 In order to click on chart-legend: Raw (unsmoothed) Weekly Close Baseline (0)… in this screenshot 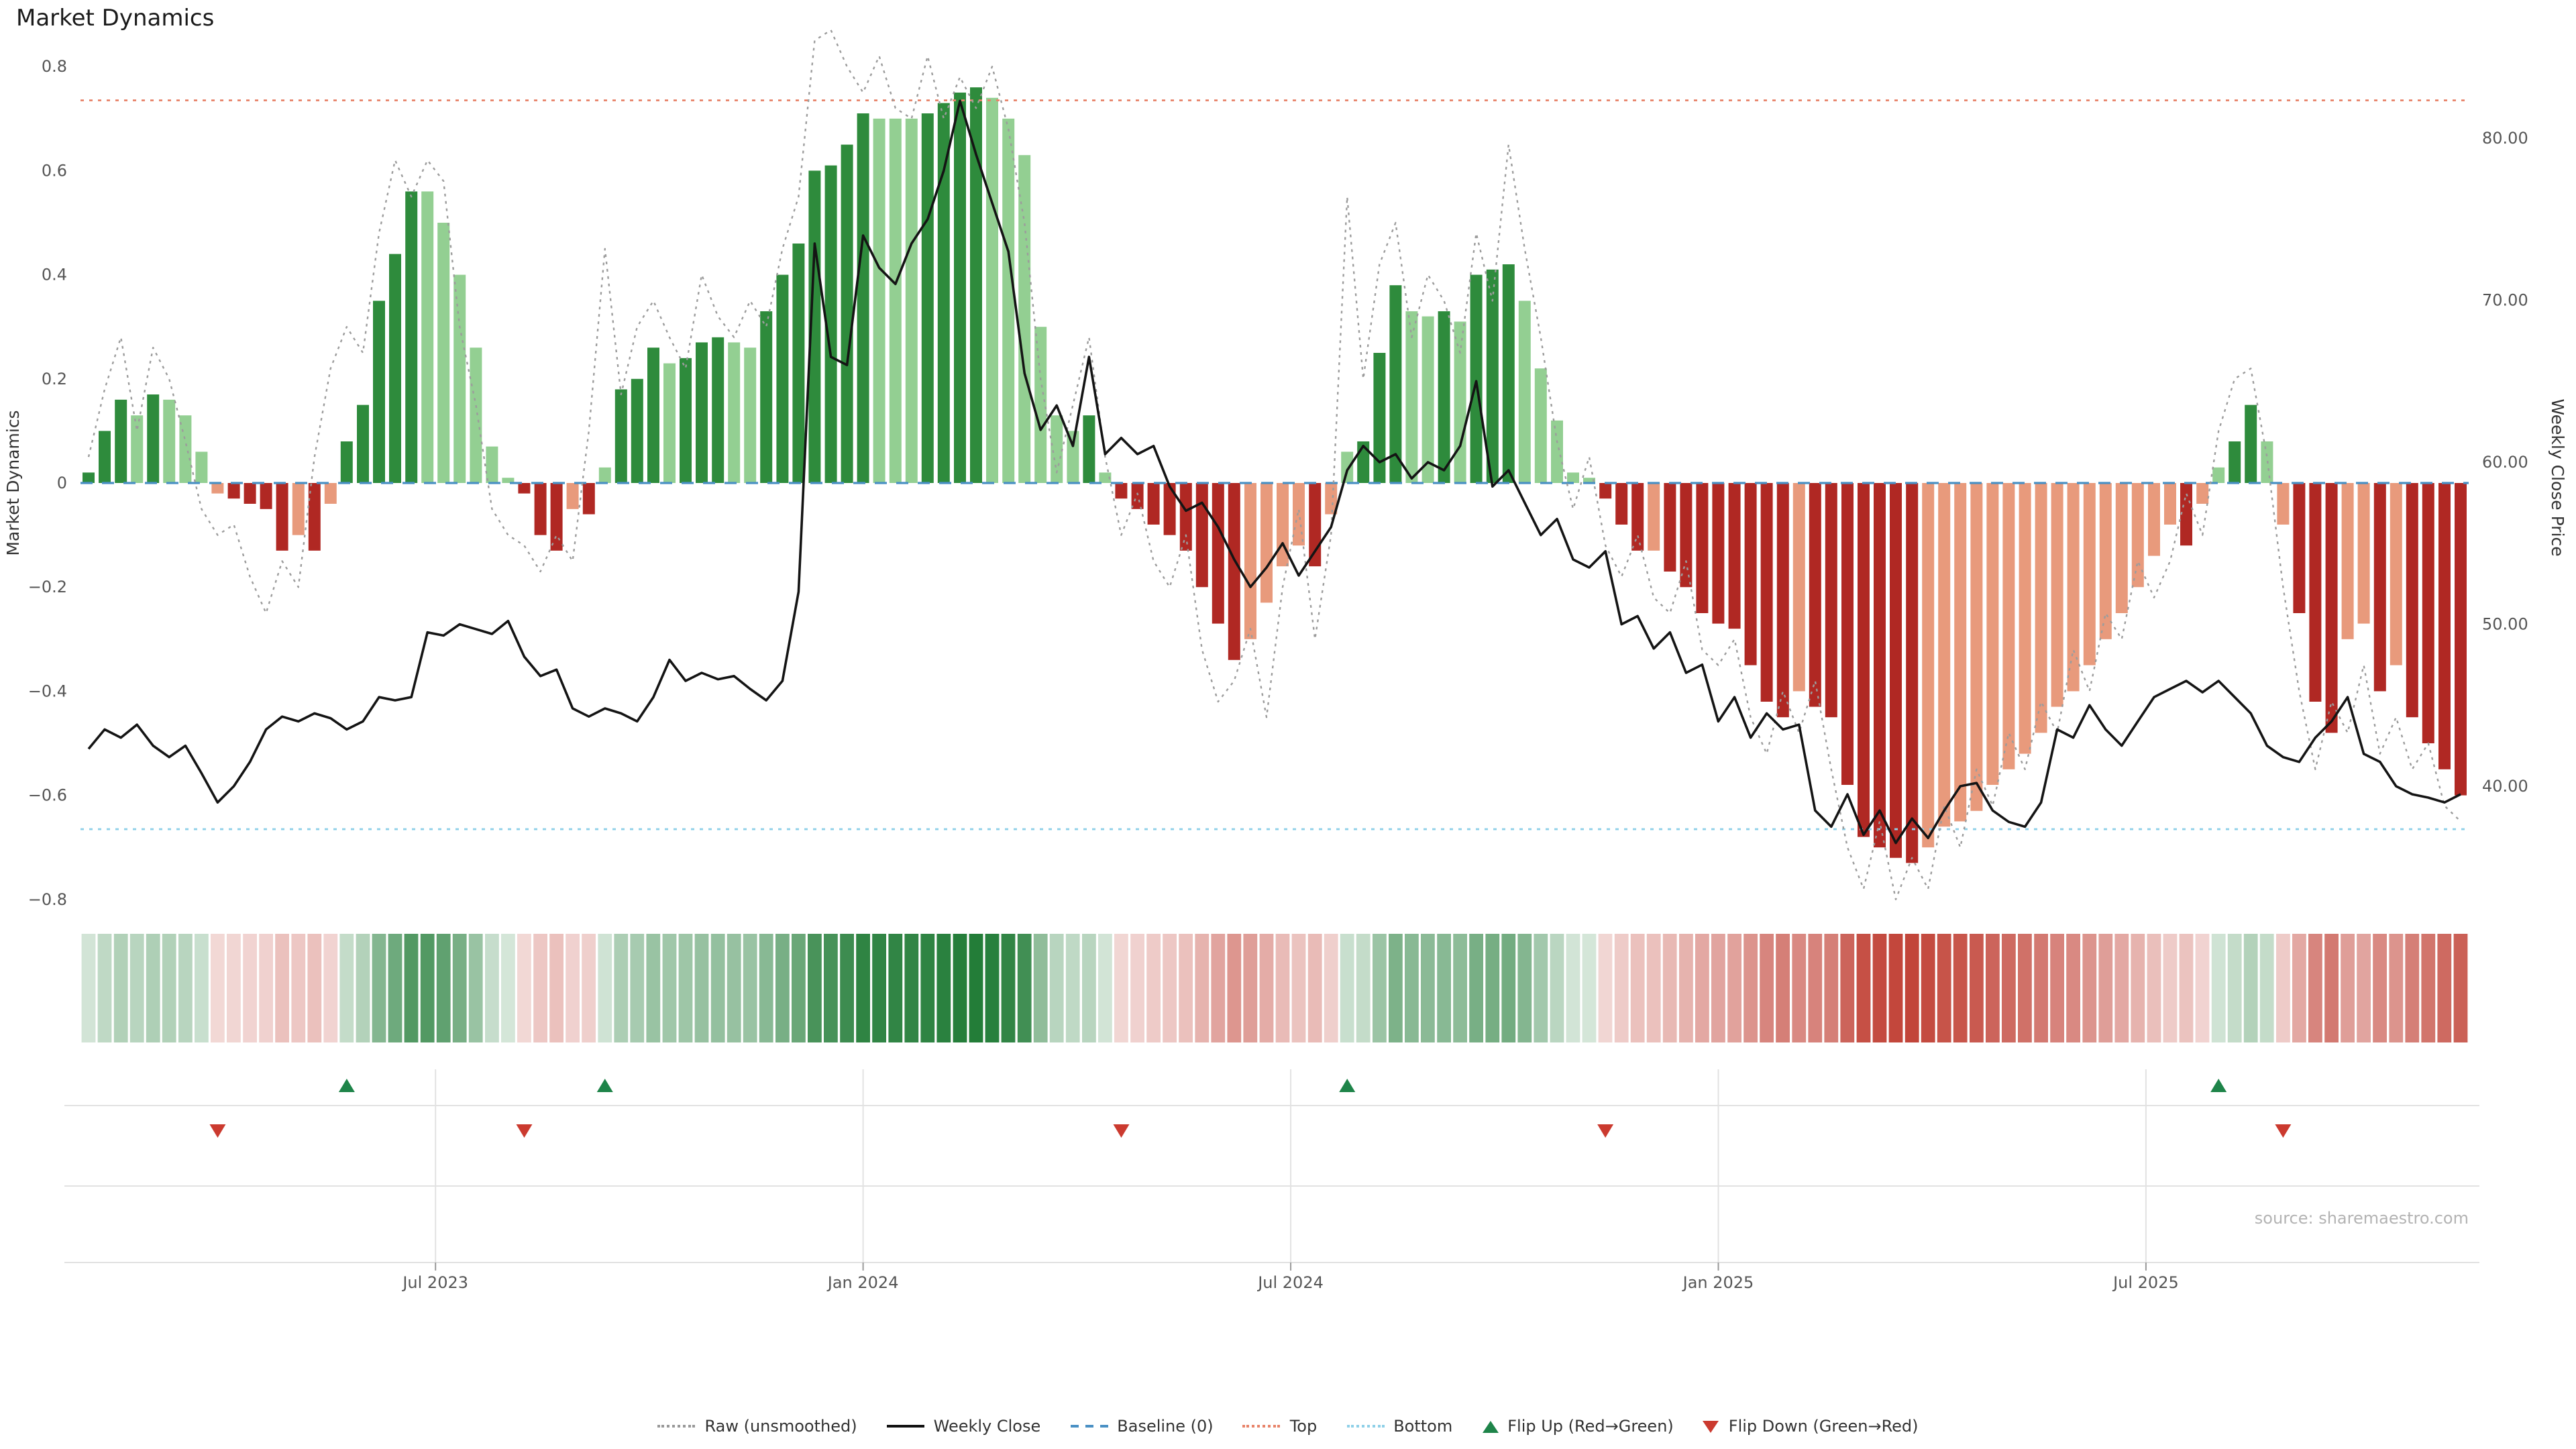, I will do `click(1288, 1426)`.